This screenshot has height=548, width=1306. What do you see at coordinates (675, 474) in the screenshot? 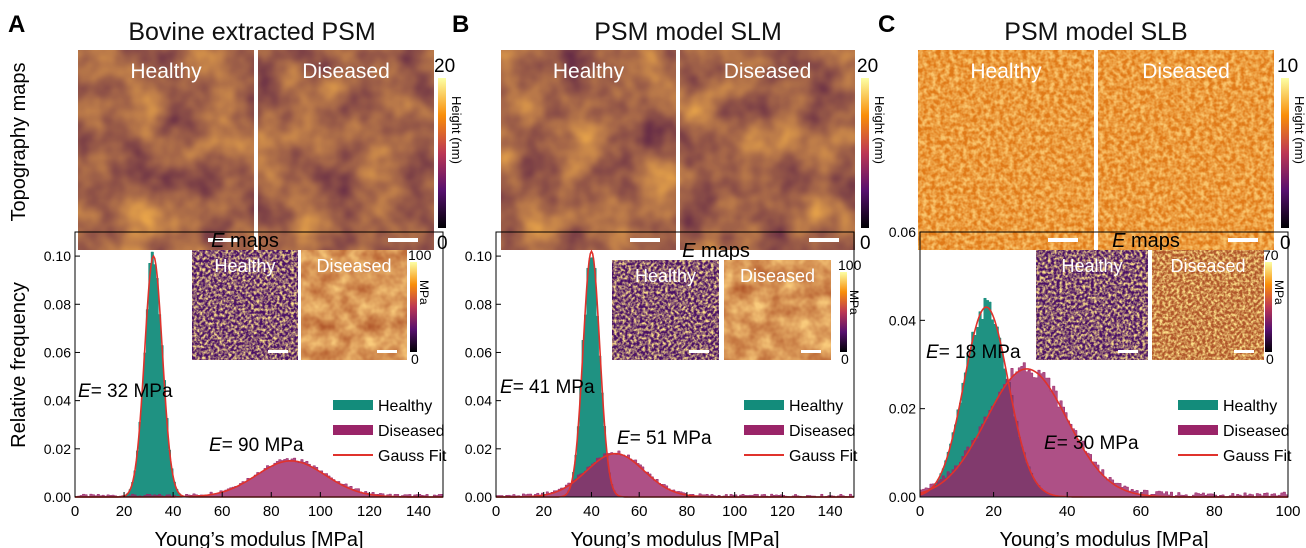
I see `histogram-bars-diseased` at bounding box center [675, 474].